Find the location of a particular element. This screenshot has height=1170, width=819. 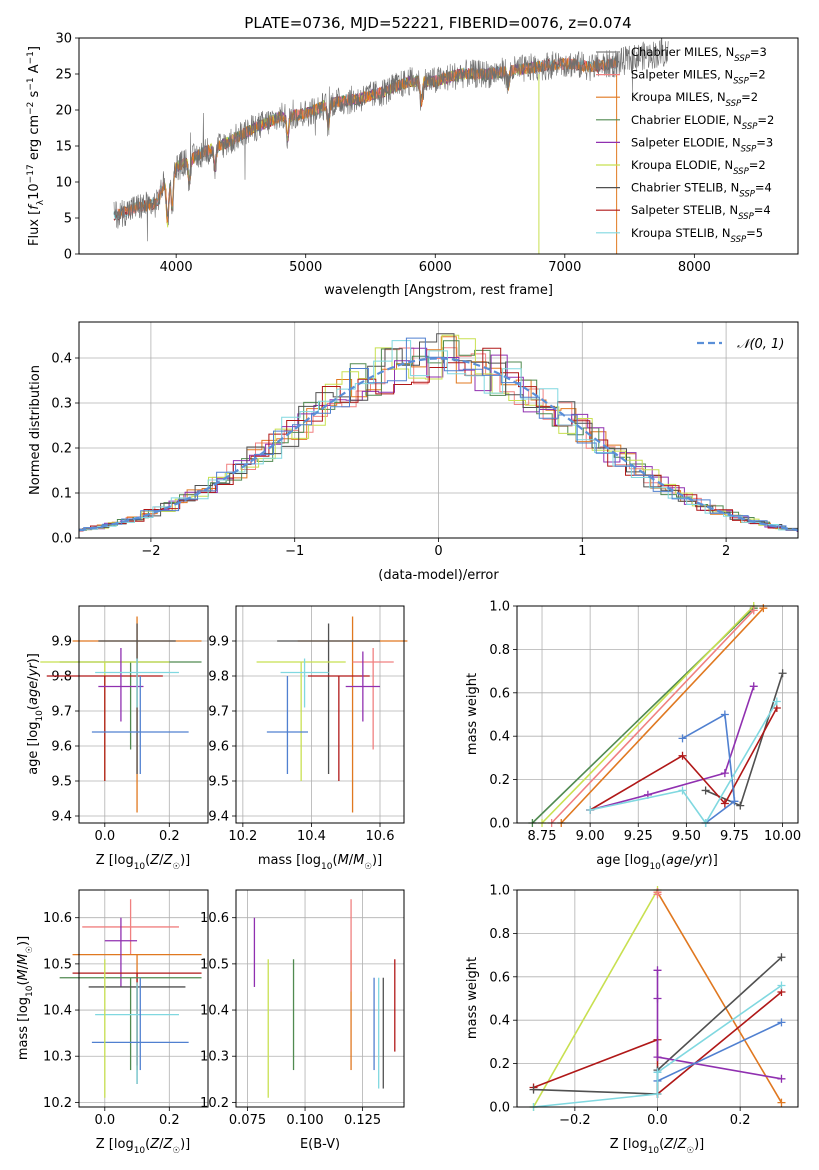

x-tick-label: −0.2 is located at coordinates (575, 1120).